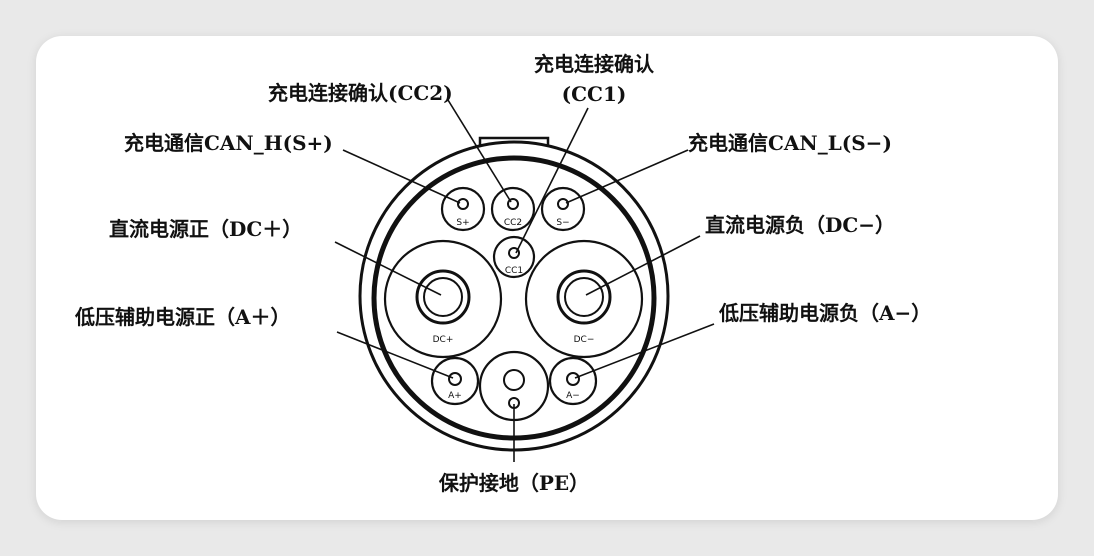  Describe the element at coordinates (462, 223) in the screenshot. I see `pin-label-s-plus: S+` at that location.